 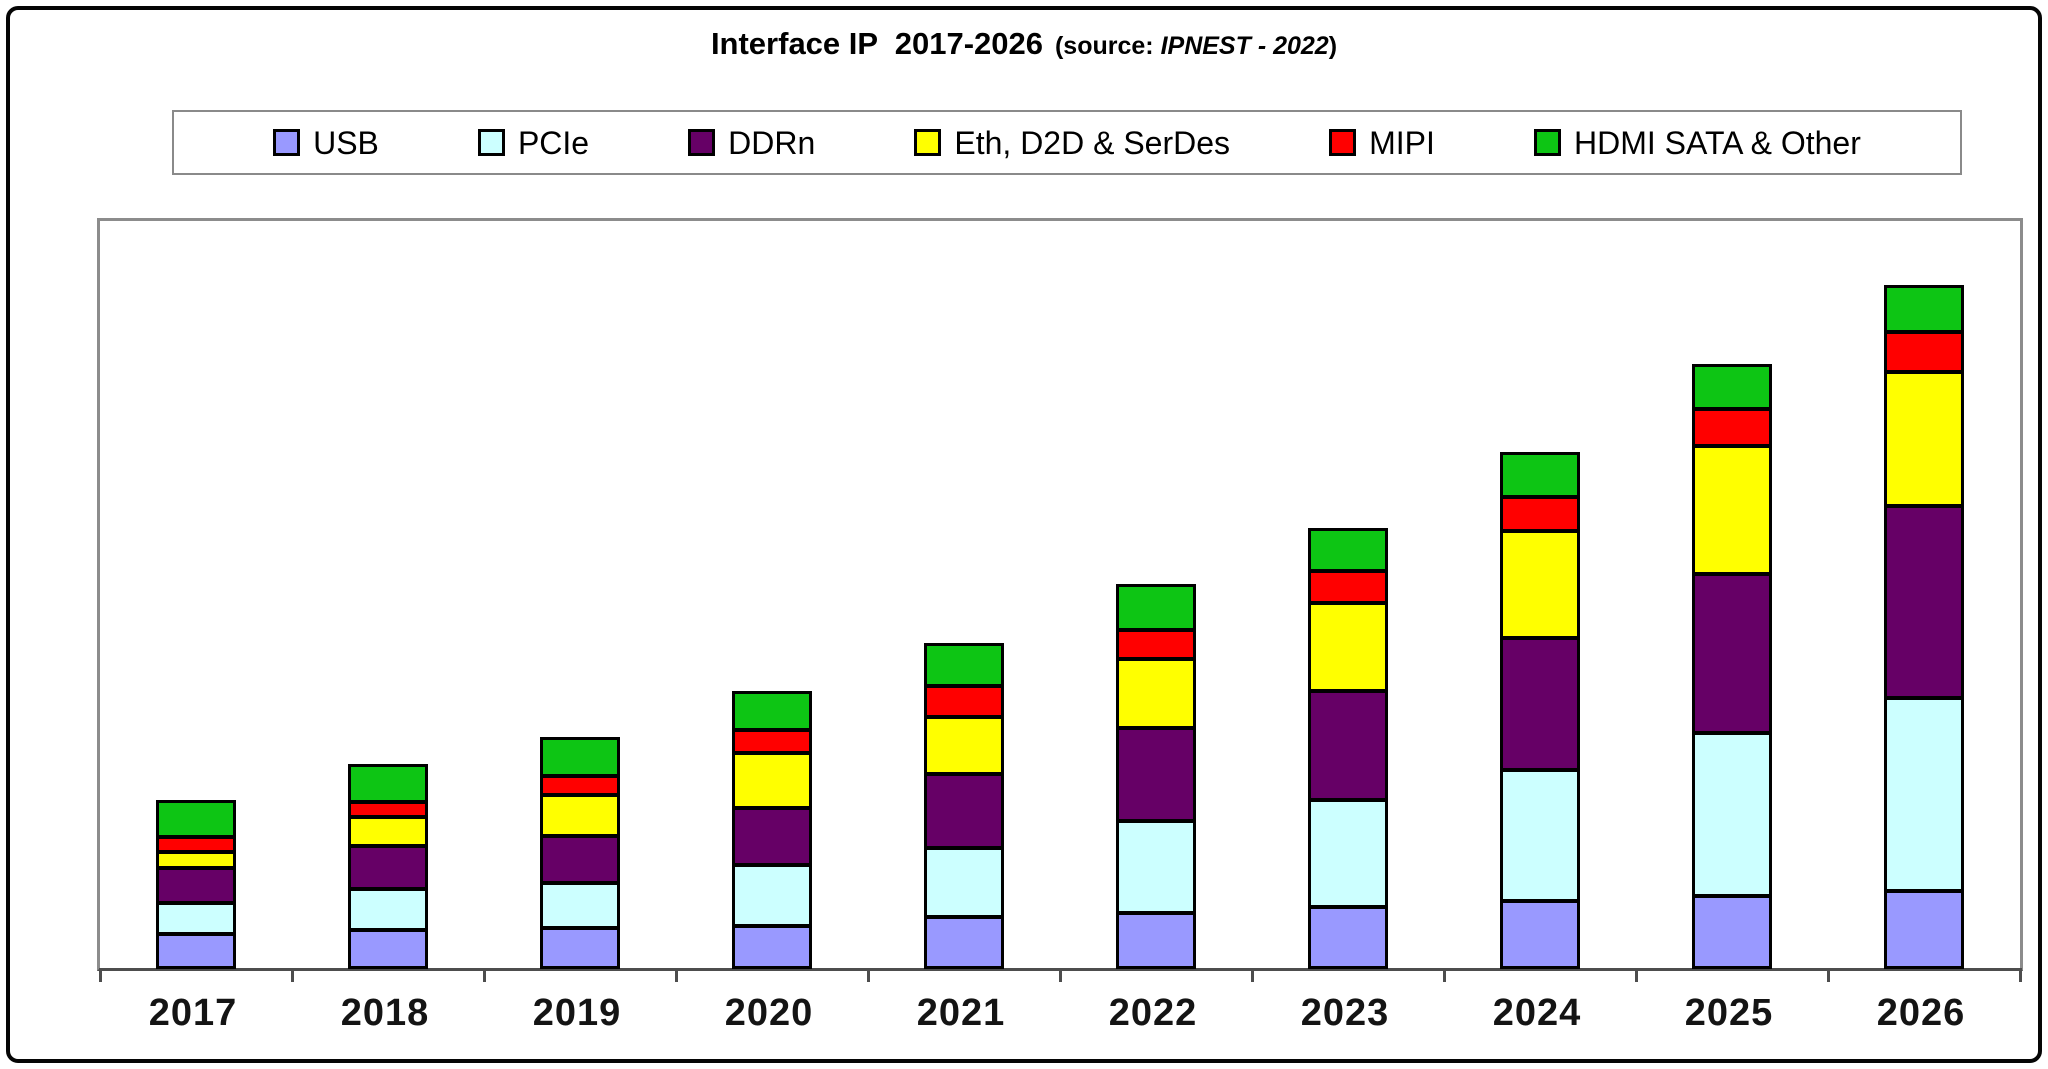 I want to click on bar-segment-2017-mipi, so click(x=196, y=844).